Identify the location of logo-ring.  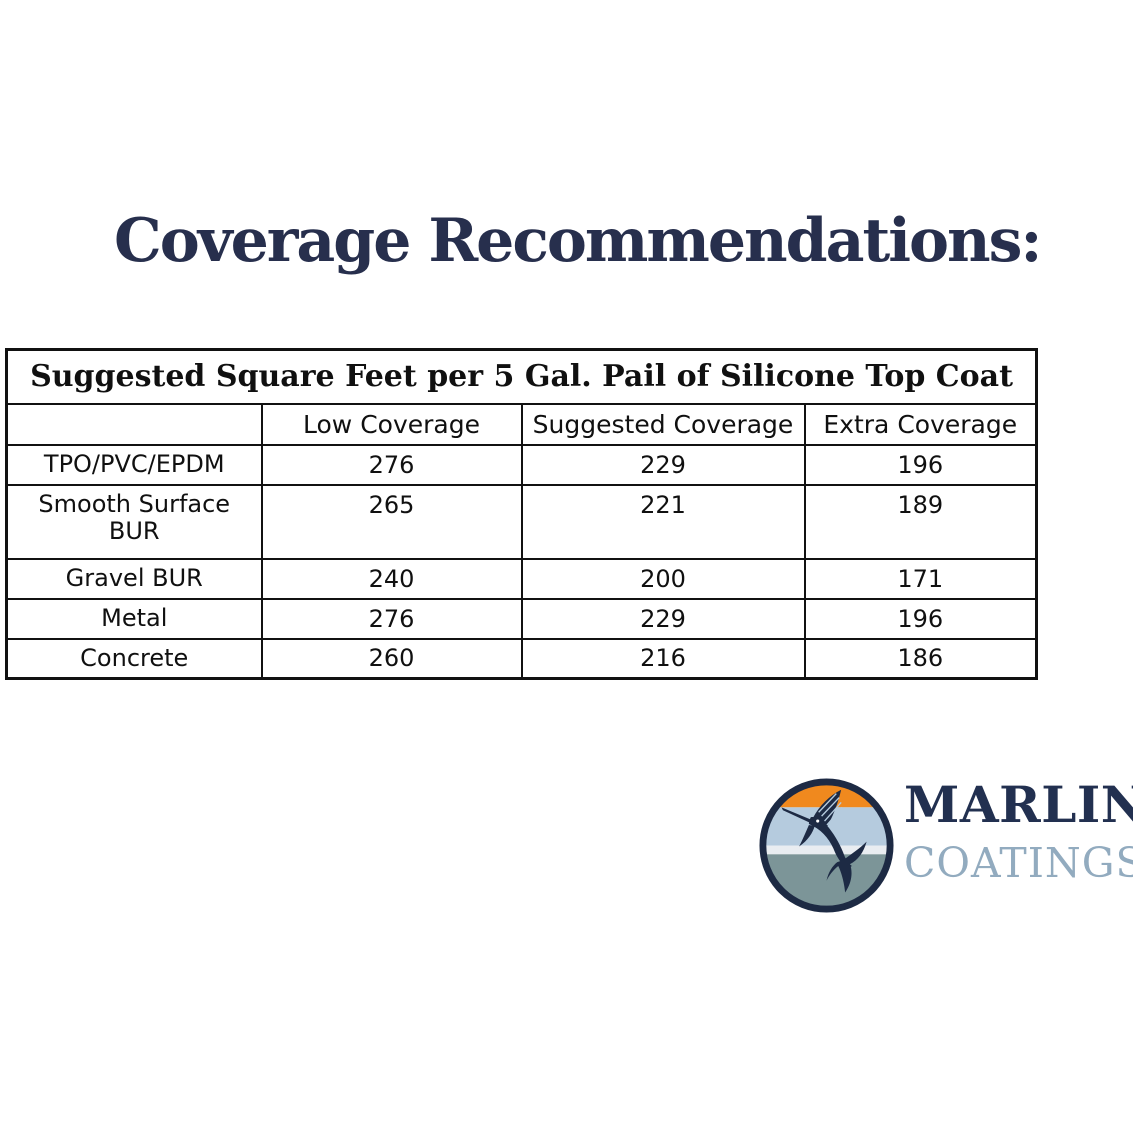
(826, 845).